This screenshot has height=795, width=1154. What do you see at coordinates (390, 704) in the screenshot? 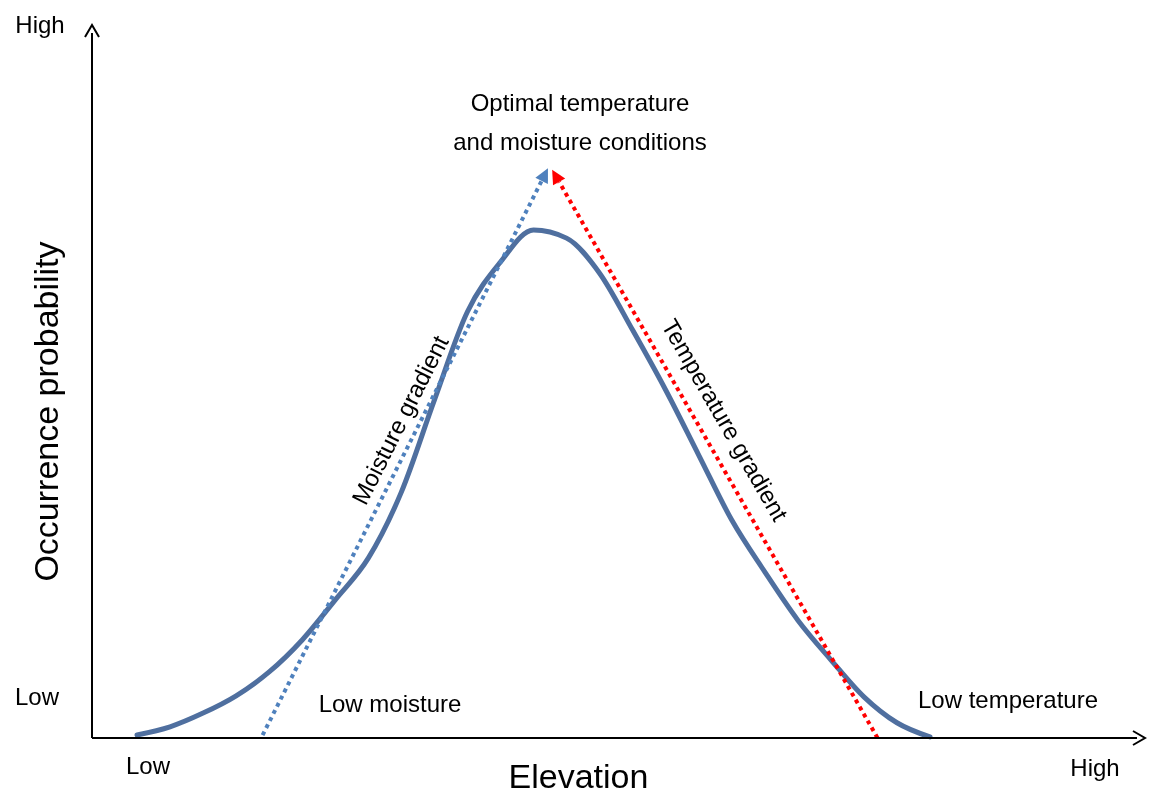
I see `annotation: Low moisture` at bounding box center [390, 704].